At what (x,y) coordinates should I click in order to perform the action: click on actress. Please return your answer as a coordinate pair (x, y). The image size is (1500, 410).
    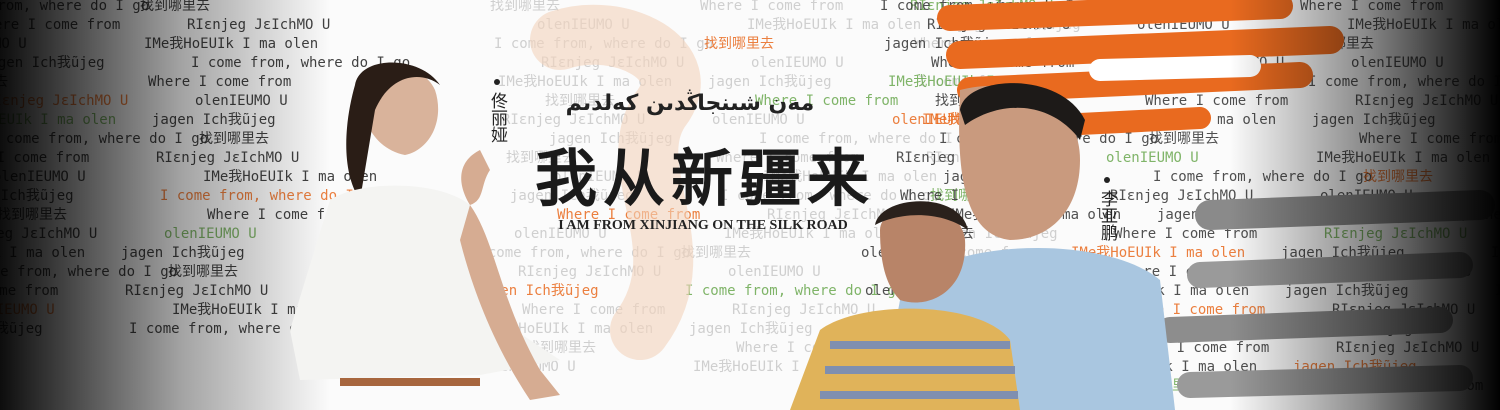
    Looking at the image, I should click on (425, 231).